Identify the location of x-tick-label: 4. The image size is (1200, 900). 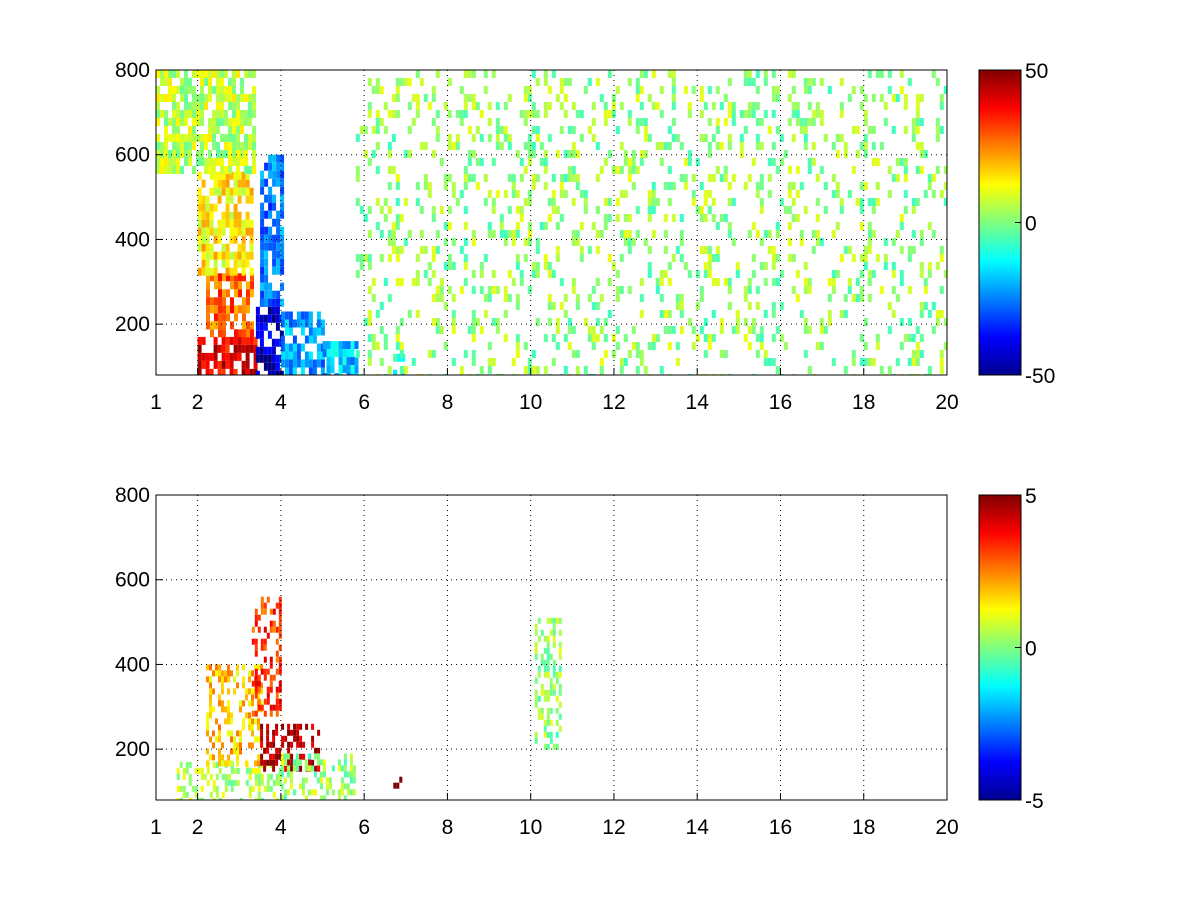
(281, 827).